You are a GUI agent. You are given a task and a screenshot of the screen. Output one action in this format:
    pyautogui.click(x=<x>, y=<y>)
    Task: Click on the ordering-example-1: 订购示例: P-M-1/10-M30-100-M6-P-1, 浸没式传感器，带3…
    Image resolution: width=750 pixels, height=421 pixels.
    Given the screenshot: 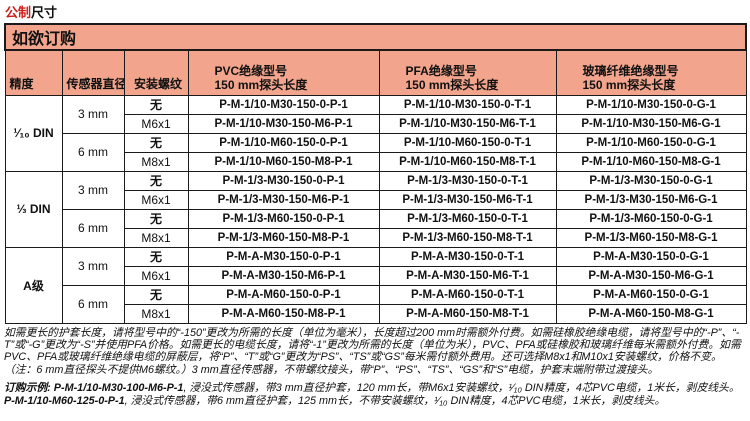 What is the action you would take?
    pyautogui.click(x=375, y=388)
    